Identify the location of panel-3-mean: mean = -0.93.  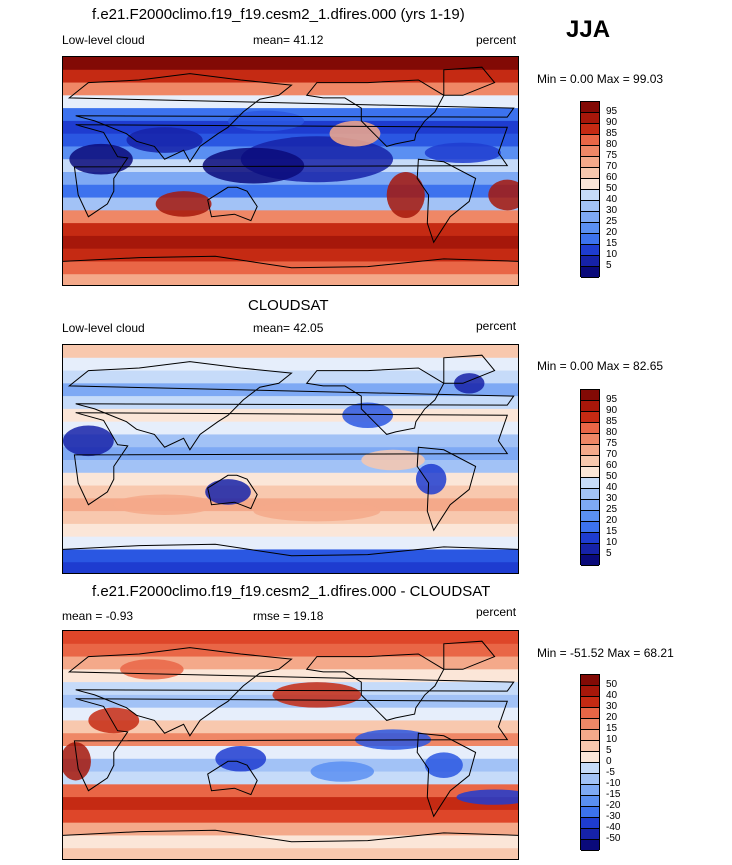
(98, 616).